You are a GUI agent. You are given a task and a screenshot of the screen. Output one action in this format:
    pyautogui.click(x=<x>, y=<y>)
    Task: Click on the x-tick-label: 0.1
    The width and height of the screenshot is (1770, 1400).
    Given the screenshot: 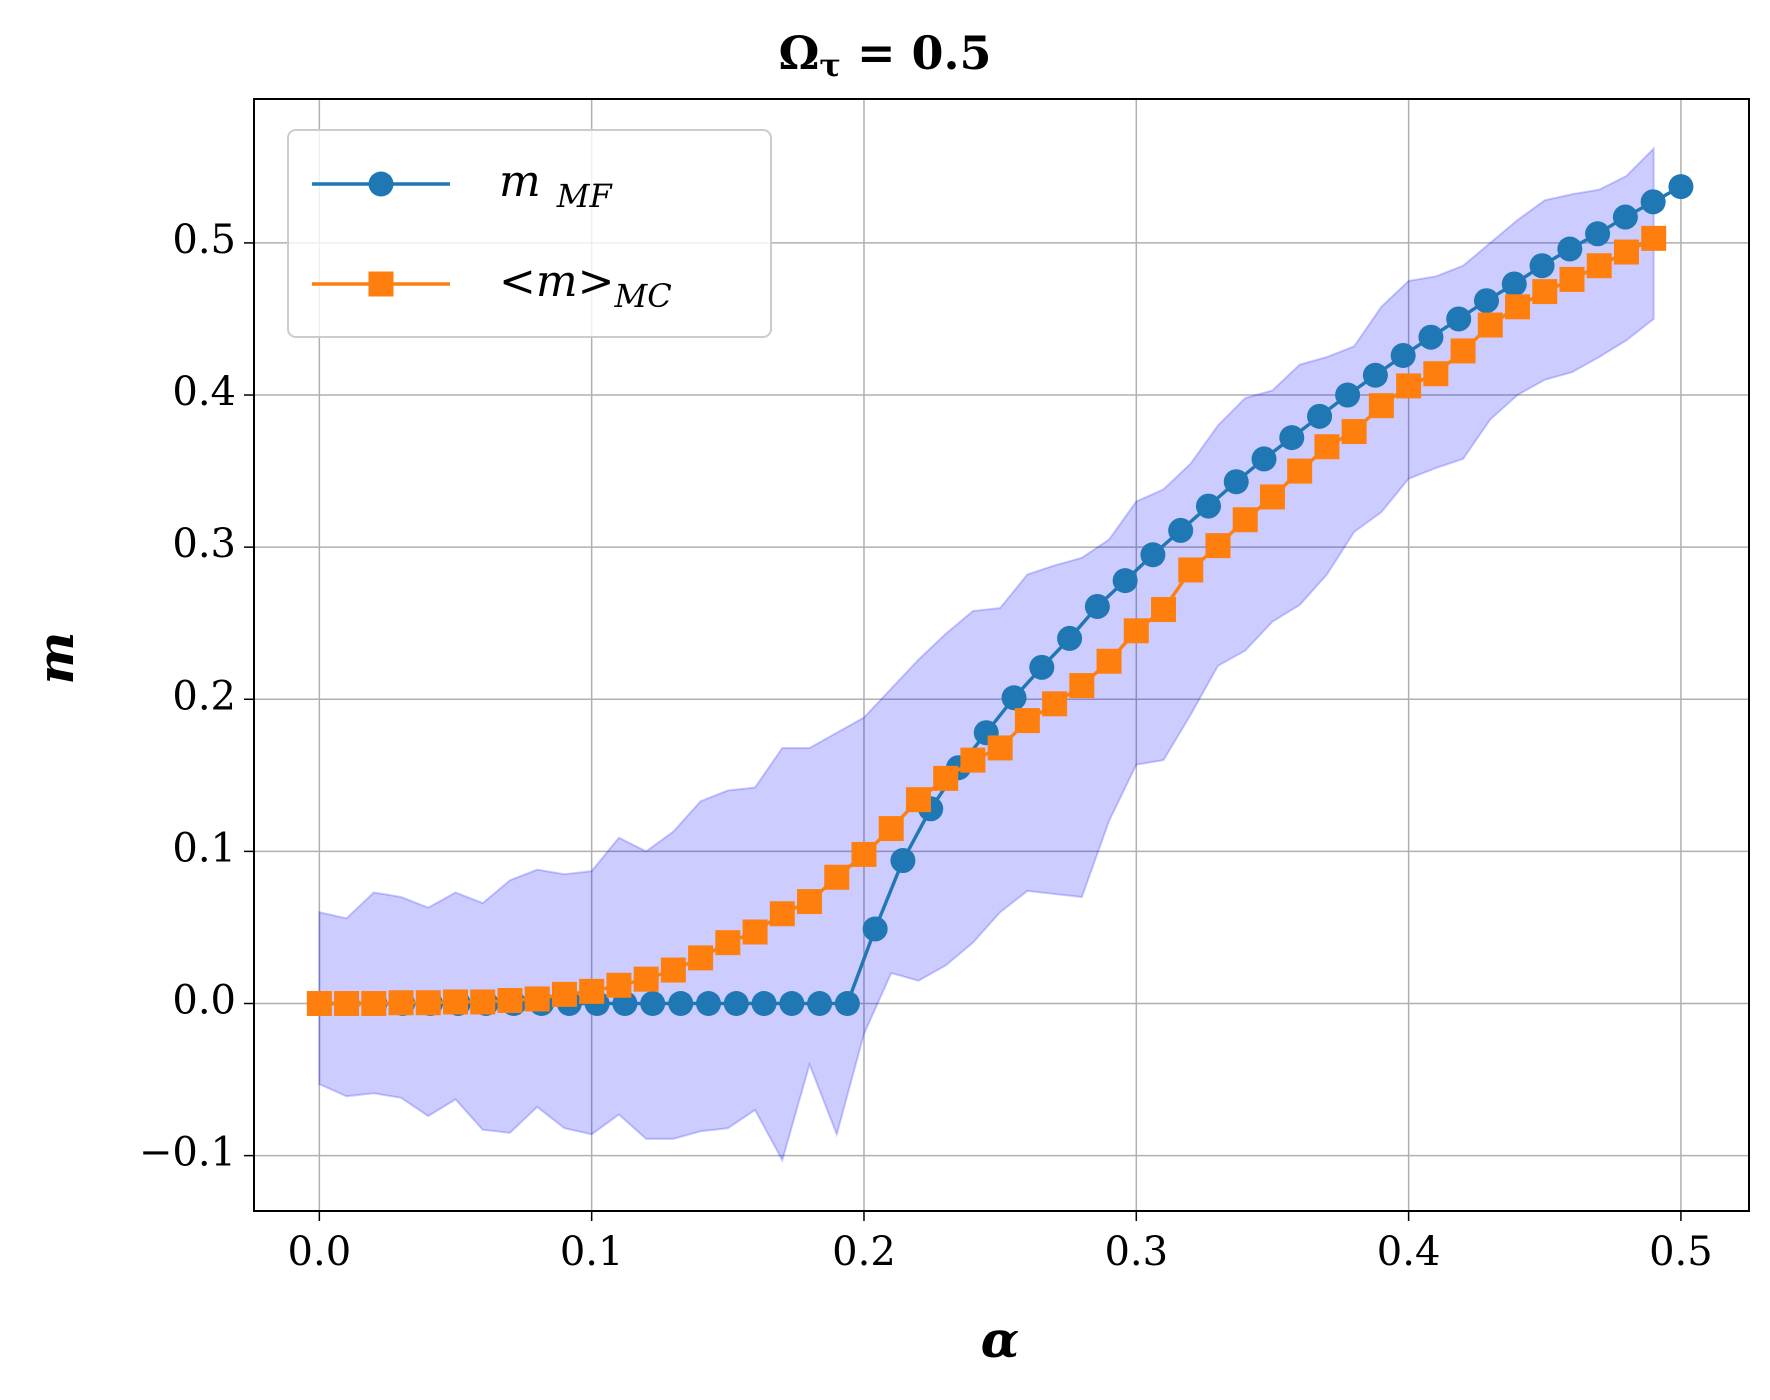 What is the action you would take?
    pyautogui.click(x=592, y=1252)
    